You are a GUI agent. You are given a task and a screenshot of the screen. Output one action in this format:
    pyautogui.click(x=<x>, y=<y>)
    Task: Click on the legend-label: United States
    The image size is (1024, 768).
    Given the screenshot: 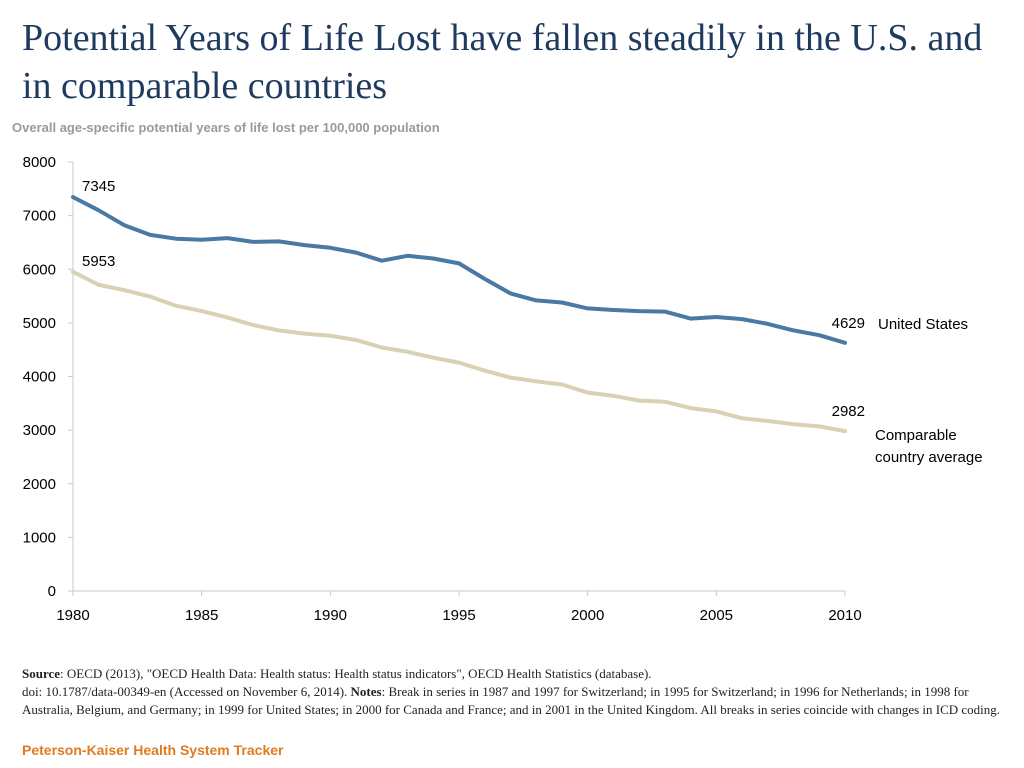 What is the action you would take?
    pyautogui.click(x=923, y=324)
    